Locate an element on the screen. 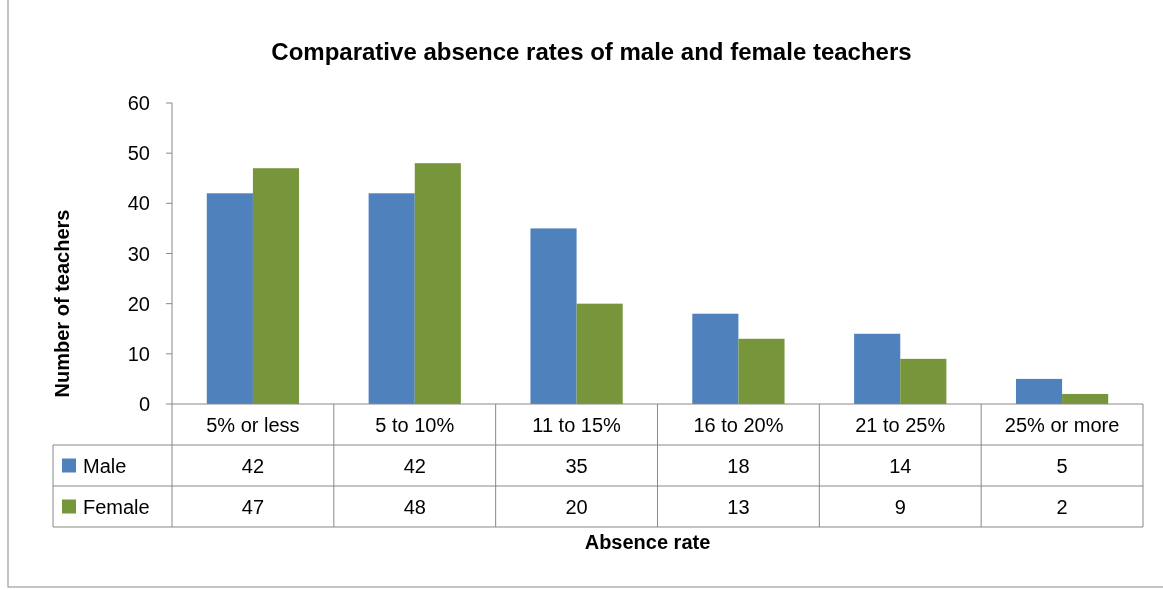 This screenshot has width=1163, height=590. data-label: 14 is located at coordinates (900, 465).